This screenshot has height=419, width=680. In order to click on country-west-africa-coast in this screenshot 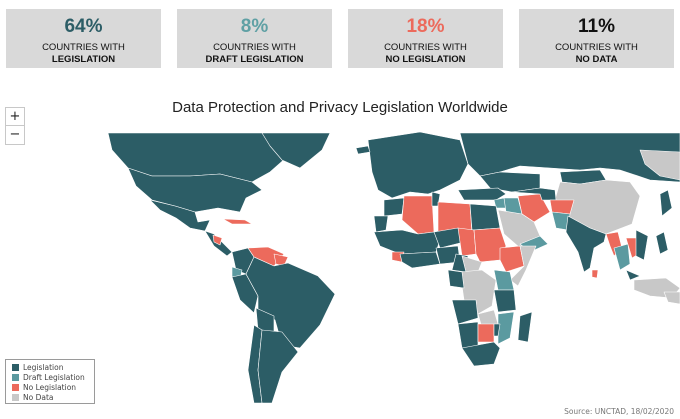, I will do `click(420, 260)`.